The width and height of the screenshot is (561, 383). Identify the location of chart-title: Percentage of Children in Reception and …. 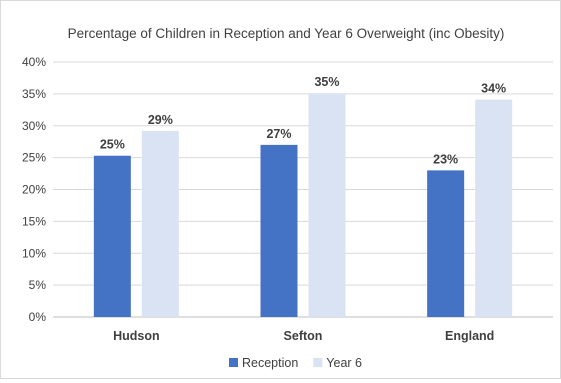
(286, 33).